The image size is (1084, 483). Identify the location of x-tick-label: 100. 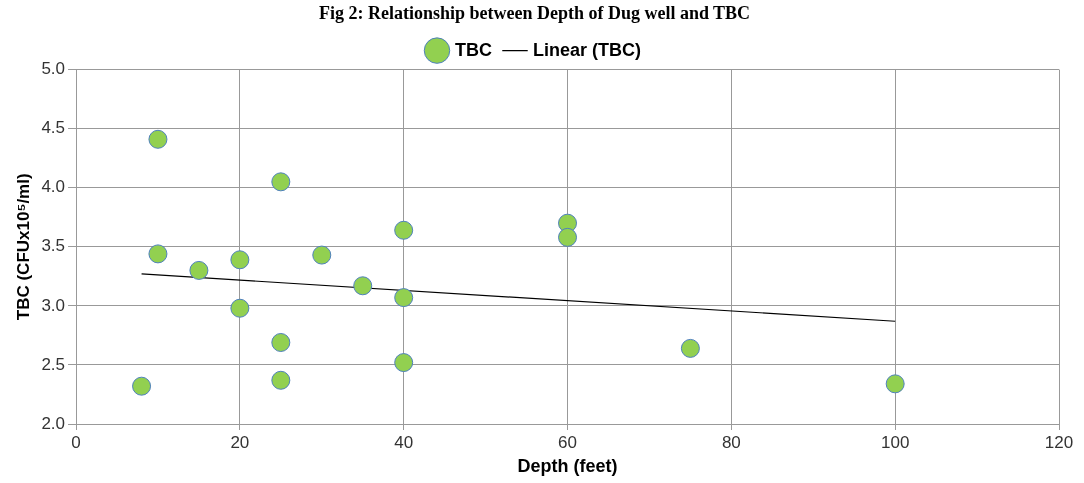
(895, 442).